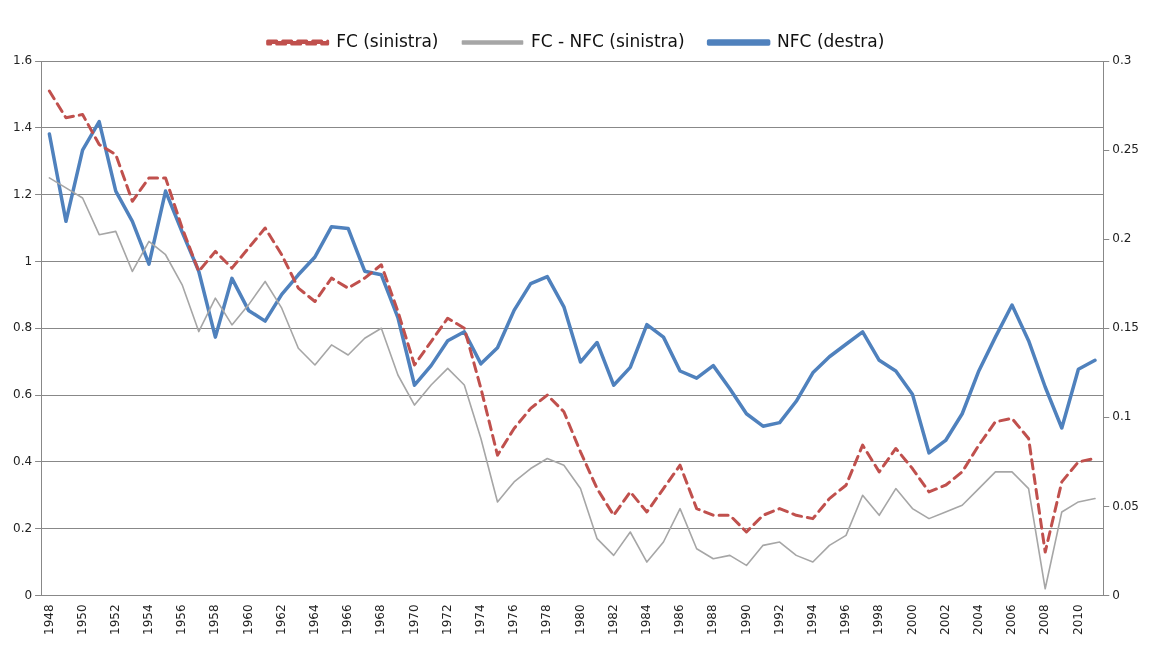 This screenshot has width=1156, height=648. Describe the element at coordinates (679, 620) in the screenshot. I see `x-tick-label: 1986` at that location.